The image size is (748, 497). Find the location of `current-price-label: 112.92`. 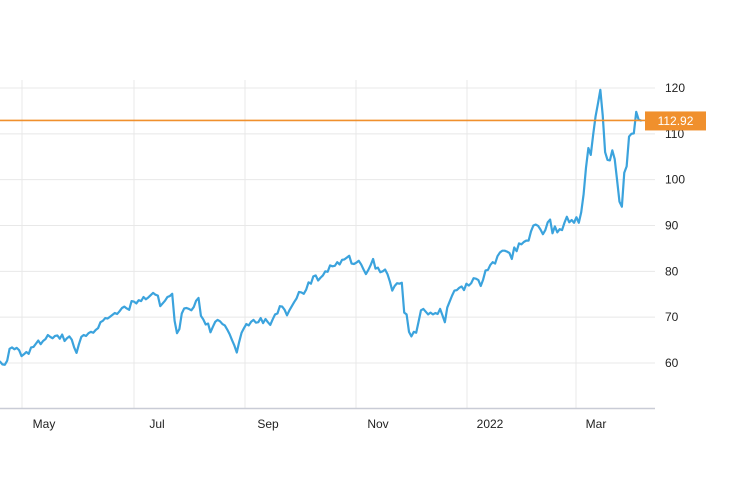

current-price-label: 112.92 is located at coordinates (676, 121).